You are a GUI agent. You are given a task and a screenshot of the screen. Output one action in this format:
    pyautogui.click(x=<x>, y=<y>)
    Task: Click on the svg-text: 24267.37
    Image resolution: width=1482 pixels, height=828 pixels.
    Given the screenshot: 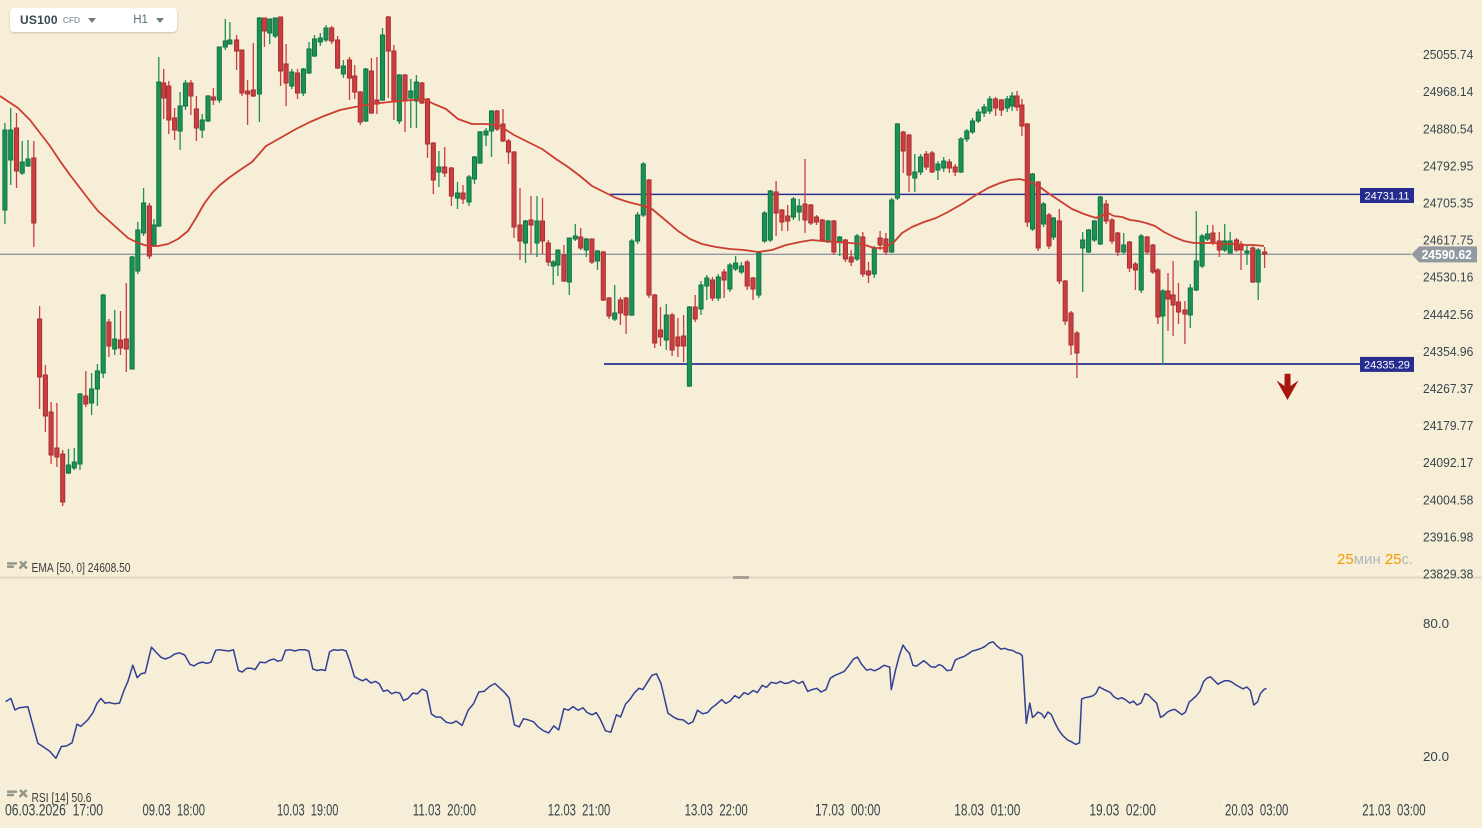 What is the action you would take?
    pyautogui.click(x=1448, y=388)
    